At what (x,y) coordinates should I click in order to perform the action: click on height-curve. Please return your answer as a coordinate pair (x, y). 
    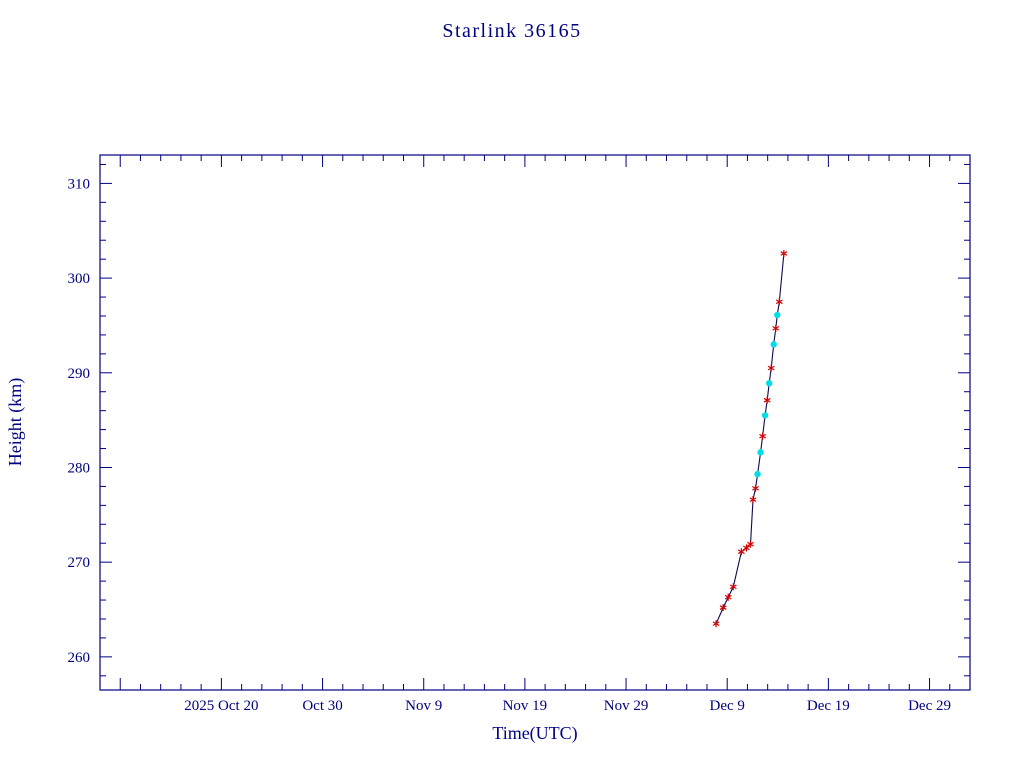
    Looking at the image, I should click on (750, 438).